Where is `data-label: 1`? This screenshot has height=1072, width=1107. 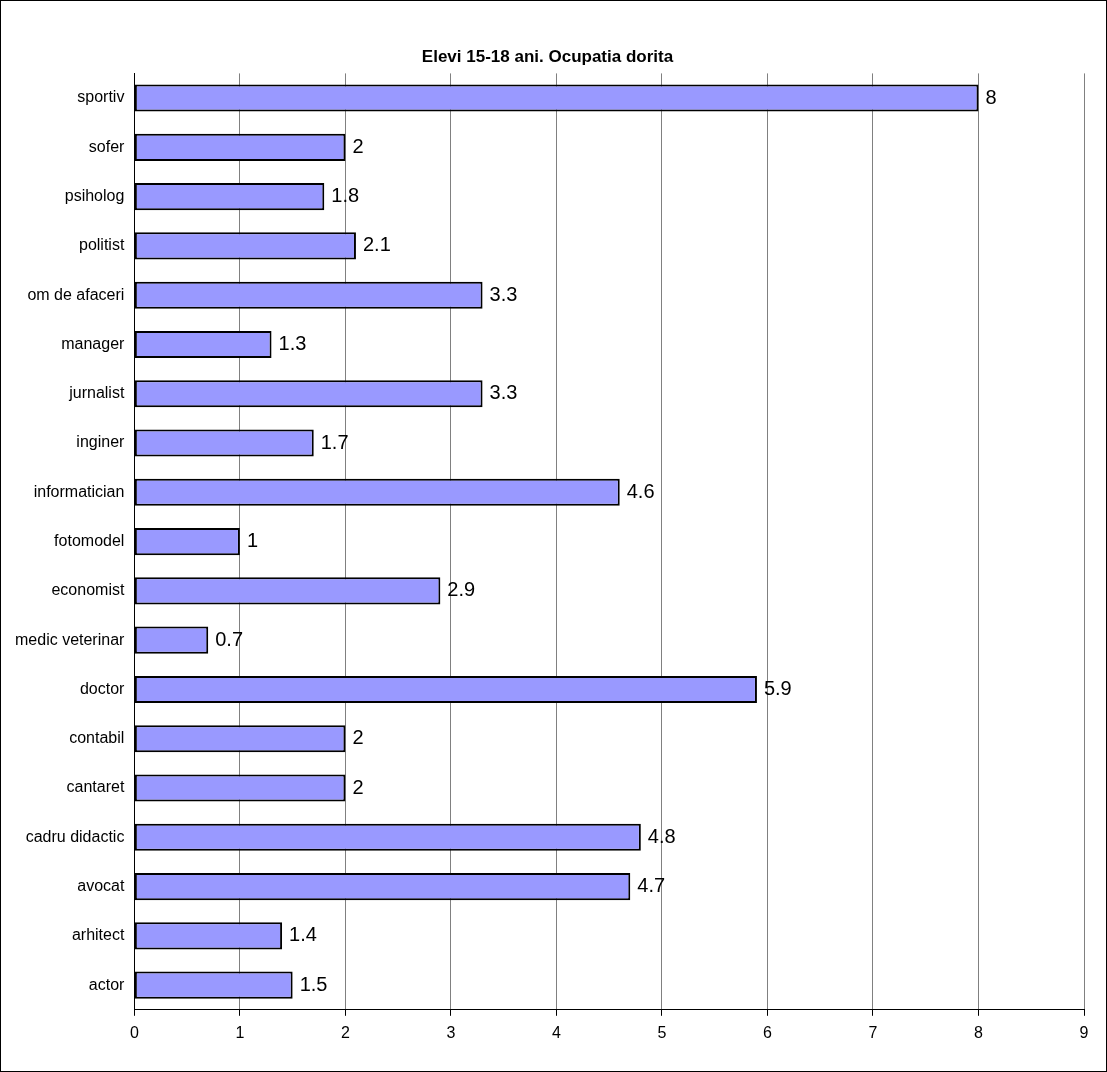
data-label: 1 is located at coordinates (252, 540).